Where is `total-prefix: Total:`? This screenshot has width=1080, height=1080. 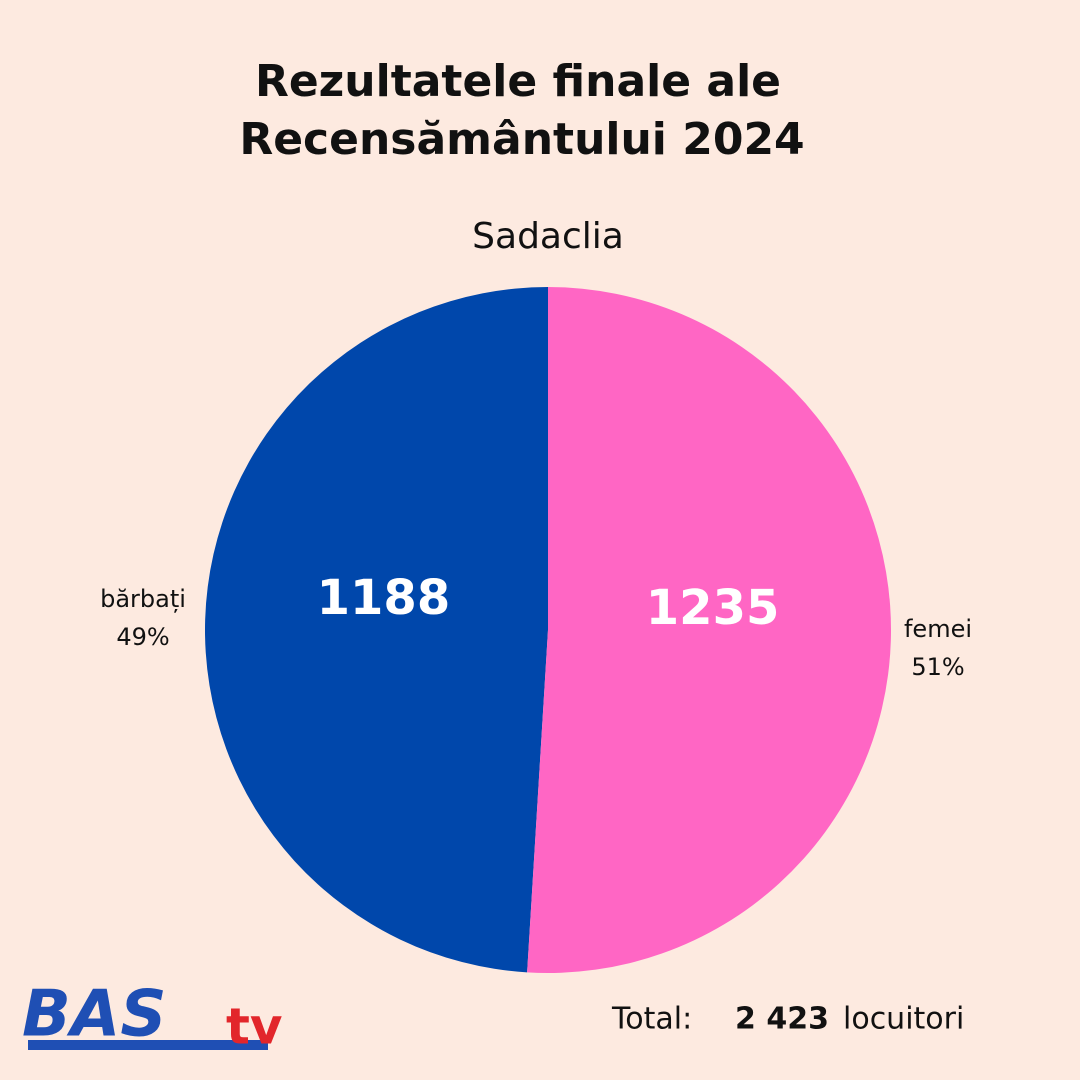
total-prefix: Total: is located at coordinates (651, 1019).